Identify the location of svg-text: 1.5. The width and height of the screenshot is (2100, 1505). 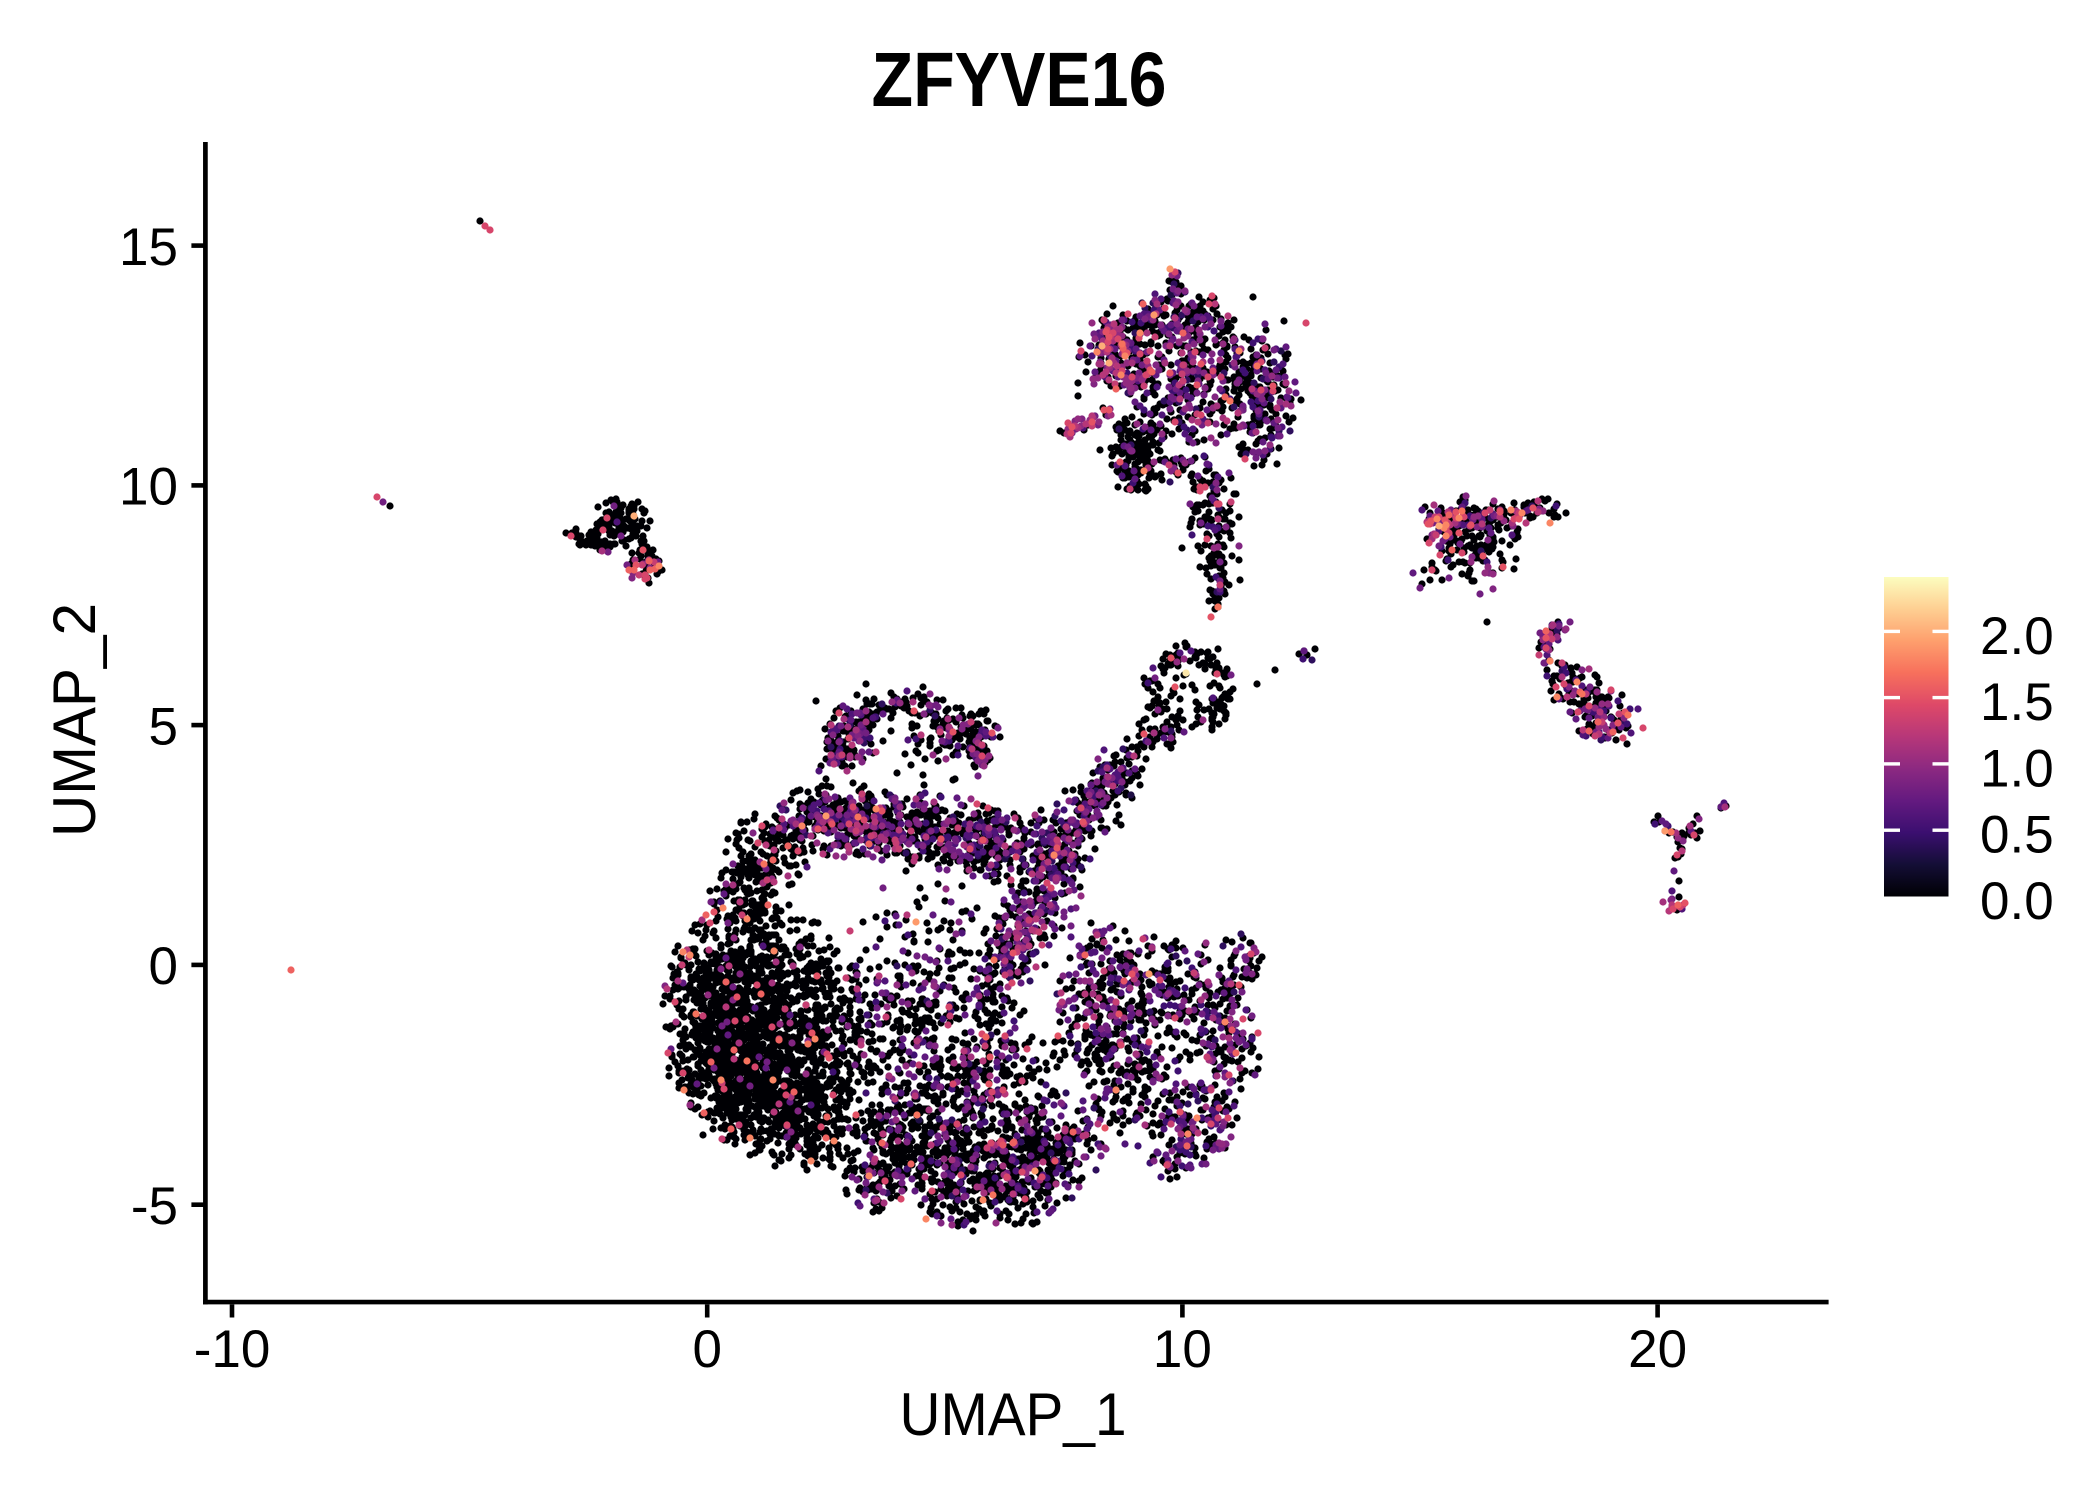
(2017, 702).